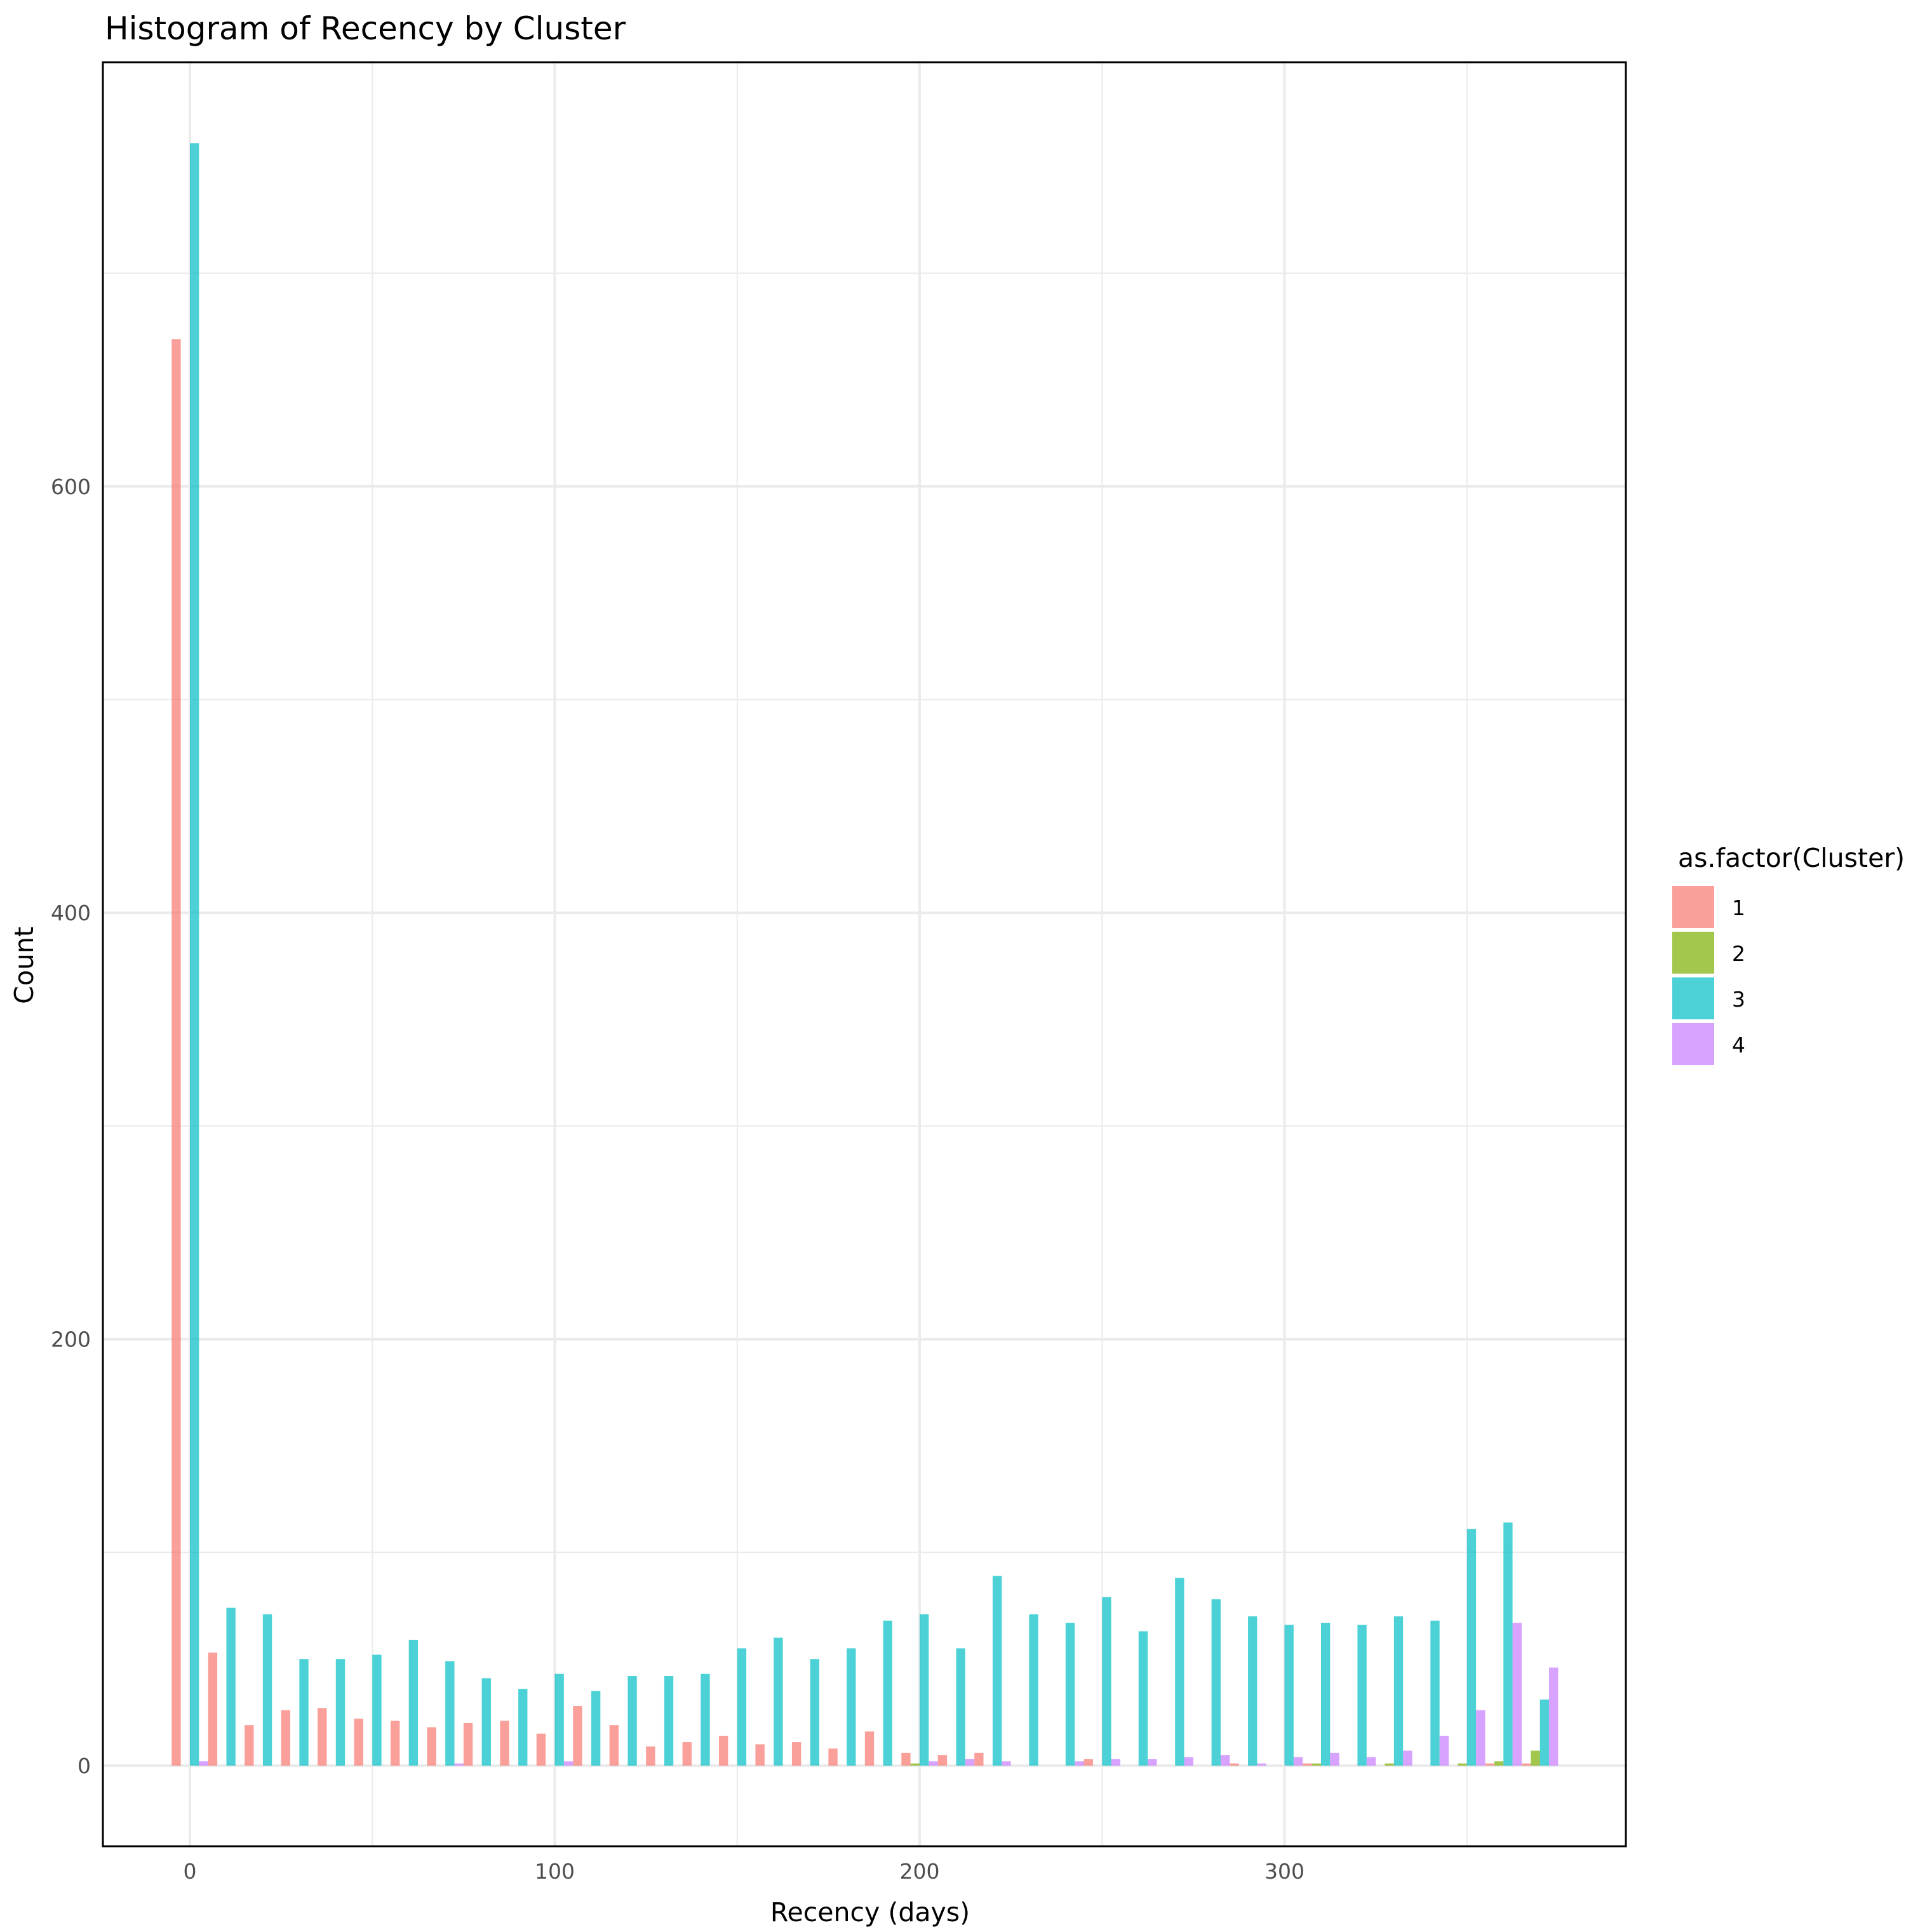  What do you see at coordinates (365, 28) in the screenshot?
I see `chart-title: Histogram of Recency by Cluster` at bounding box center [365, 28].